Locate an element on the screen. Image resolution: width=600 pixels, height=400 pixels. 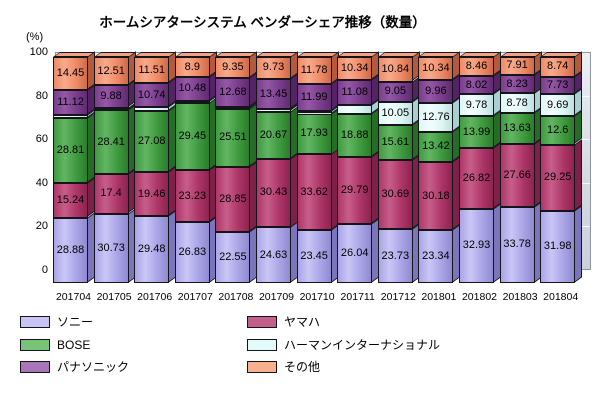
bar-segment-side-BOSE is located at coordinates (578, 127).